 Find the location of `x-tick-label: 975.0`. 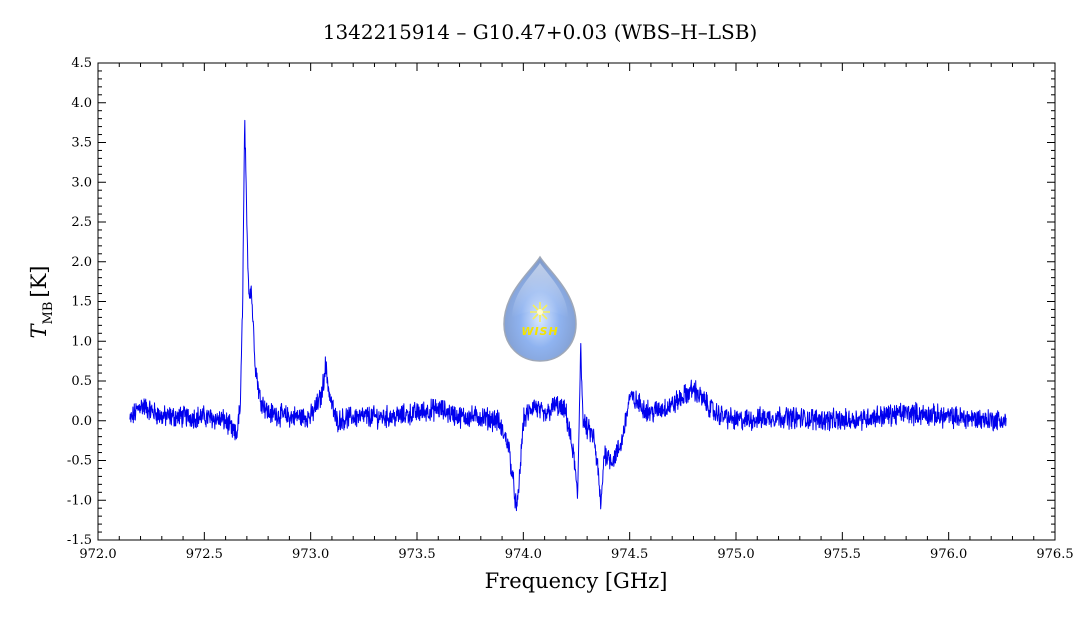

x-tick-label: 975.0 is located at coordinates (735, 554).